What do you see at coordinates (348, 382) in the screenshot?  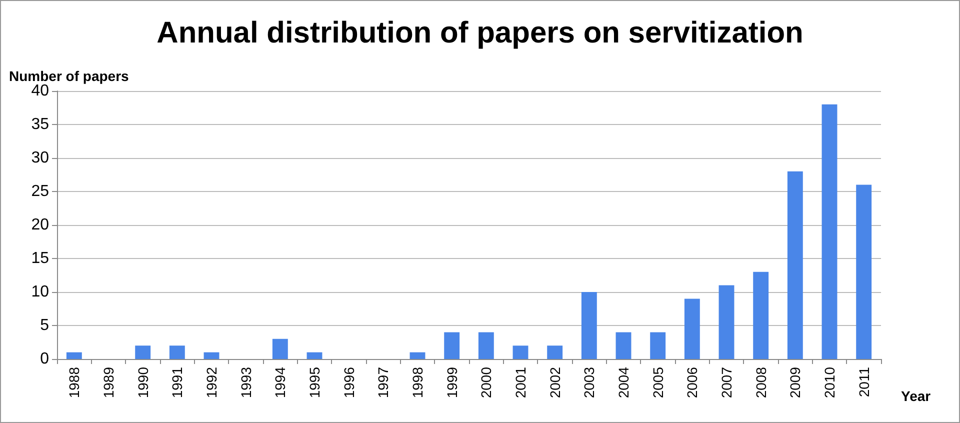 I see `x-tick-label: 1996` at bounding box center [348, 382].